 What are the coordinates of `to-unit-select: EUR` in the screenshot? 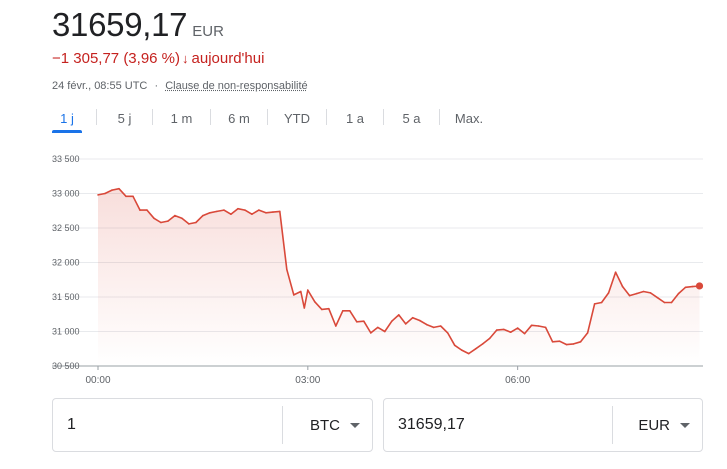 It's located at (657, 425).